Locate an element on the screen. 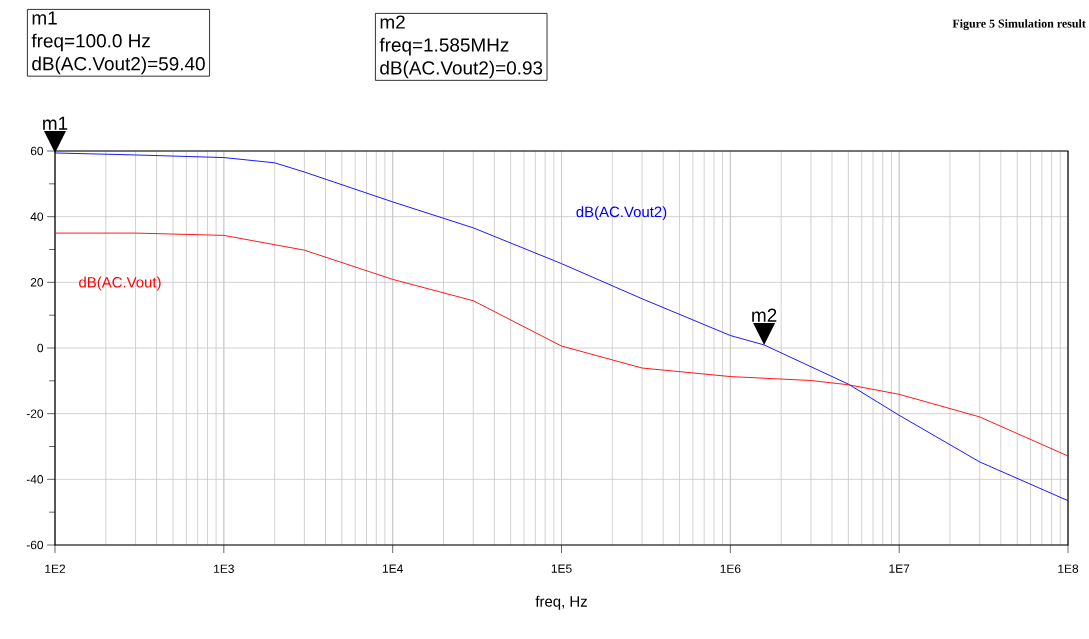 Image resolution: width=1089 pixels, height=639 pixels. x-tick-label: 1E6 is located at coordinates (730, 568).